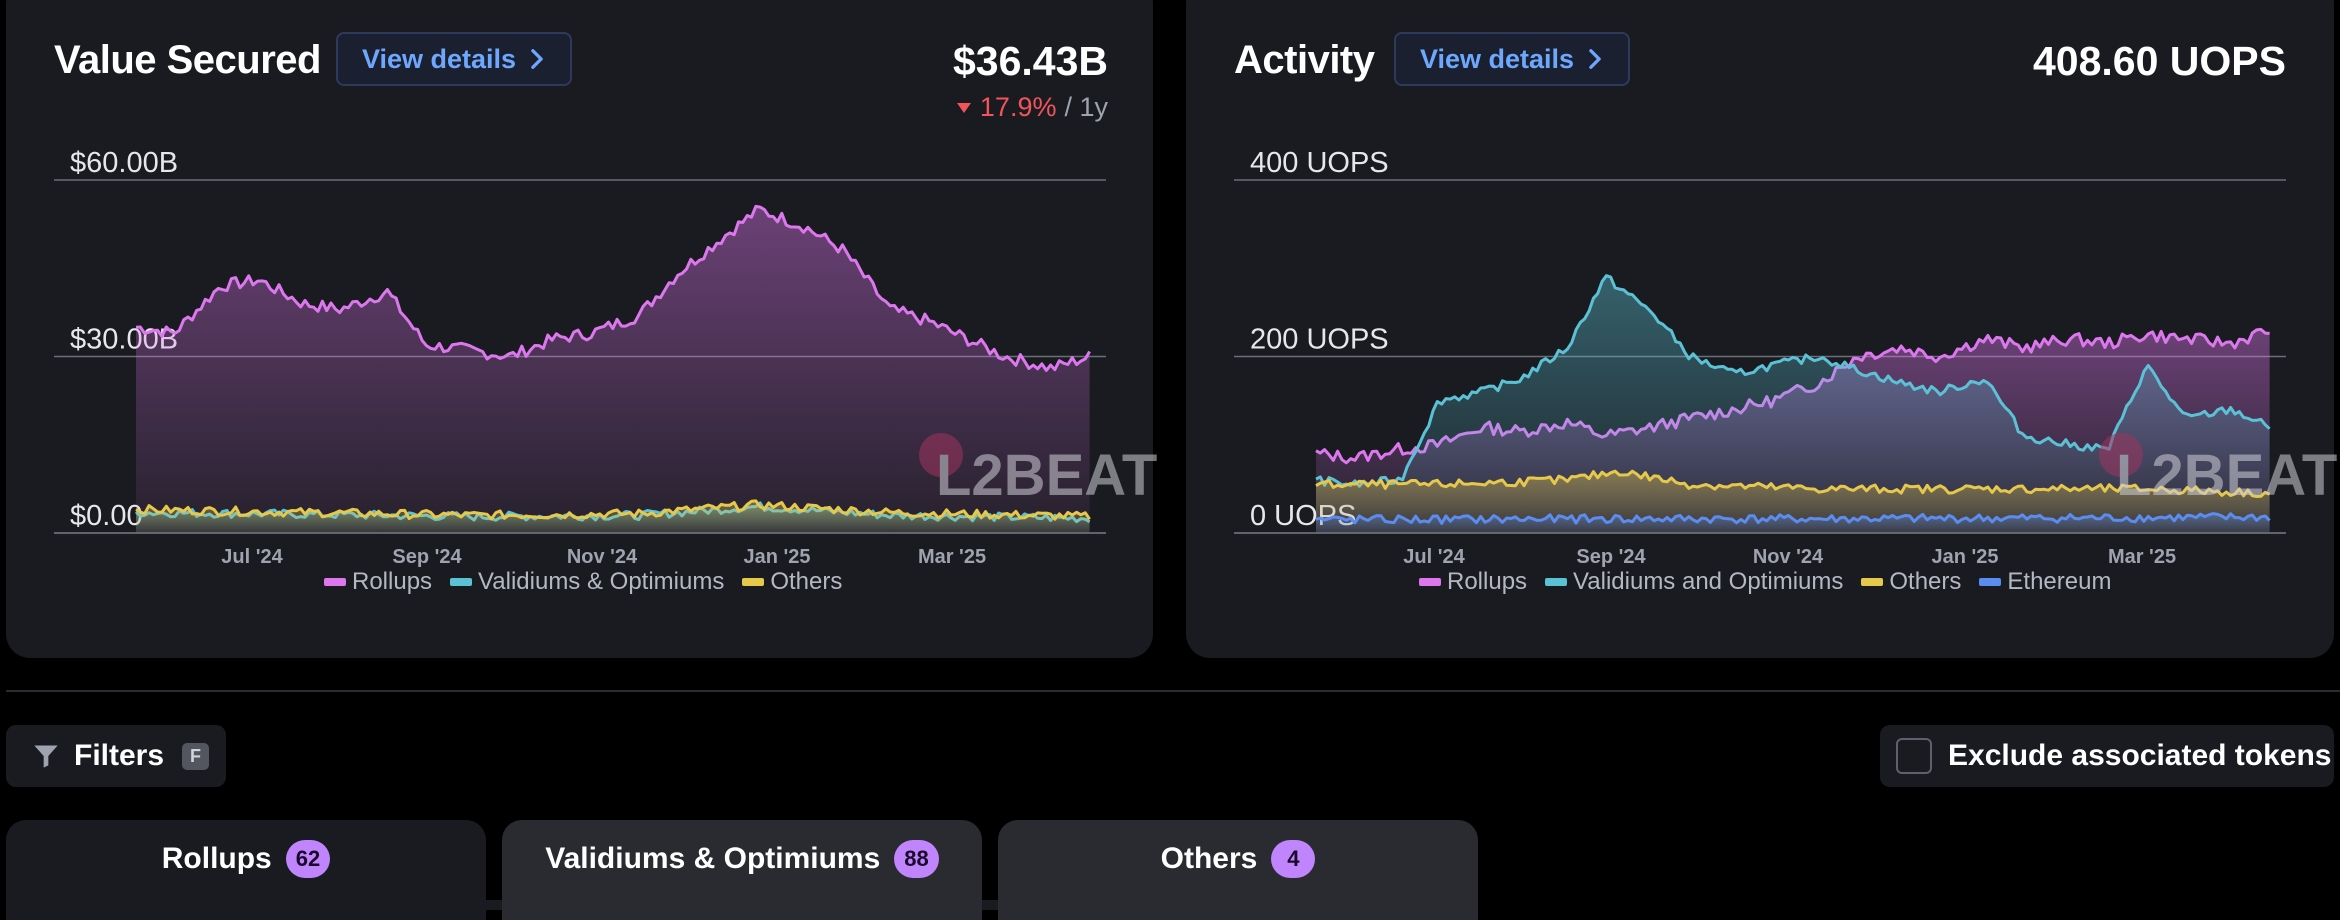 This screenshot has height=920, width=2340. I want to click on activity-view-details-button: View details, so click(1512, 59).